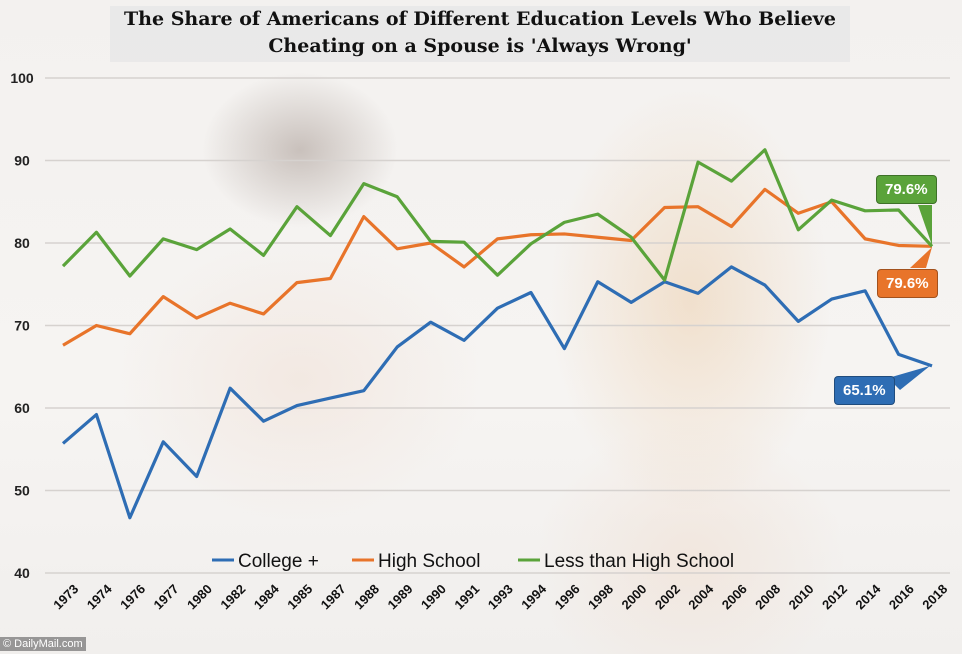 The image size is (962, 654). I want to click on x-tick-label: 1974, so click(100, 597).